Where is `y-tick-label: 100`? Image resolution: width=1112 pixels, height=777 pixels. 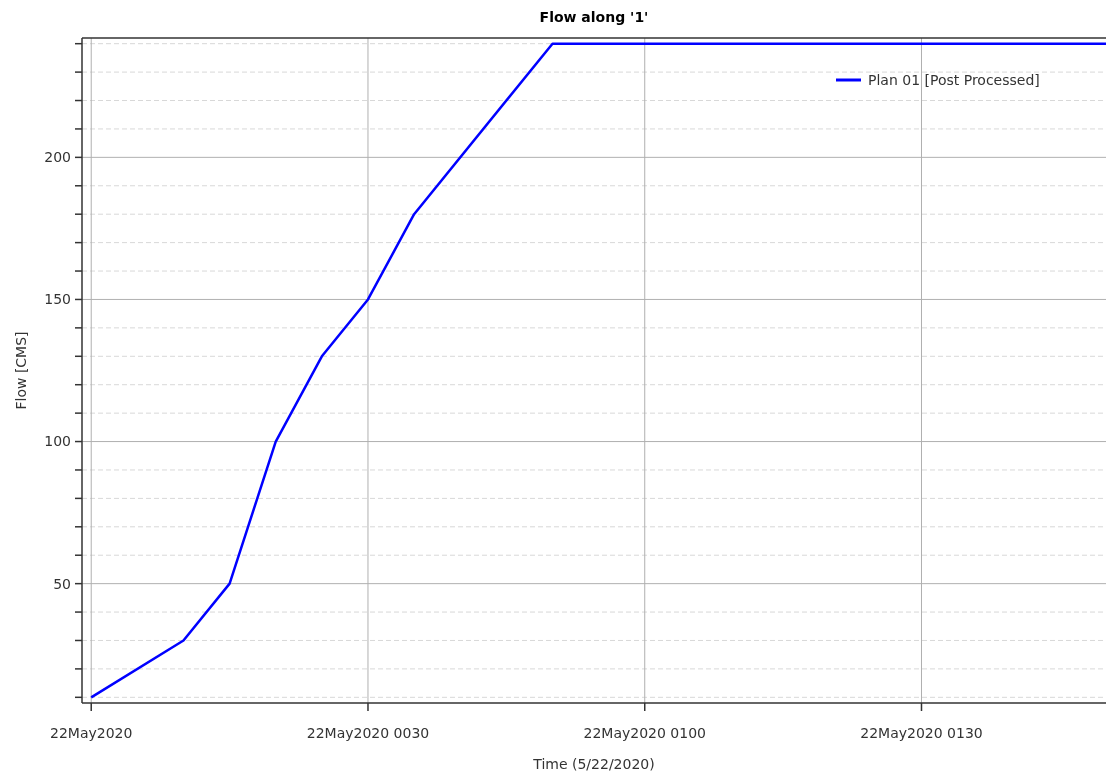
y-tick-label: 100 is located at coordinates (57, 441).